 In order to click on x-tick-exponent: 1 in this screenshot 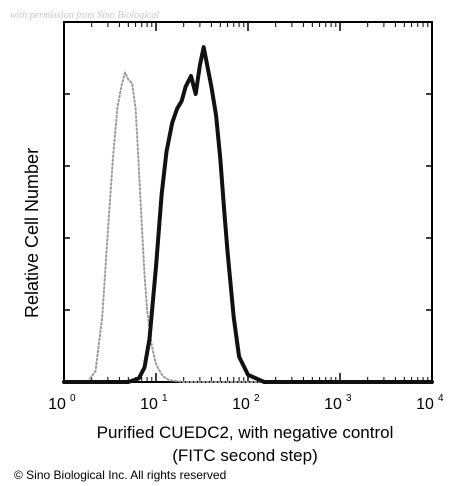, I will do `click(165, 398)`.